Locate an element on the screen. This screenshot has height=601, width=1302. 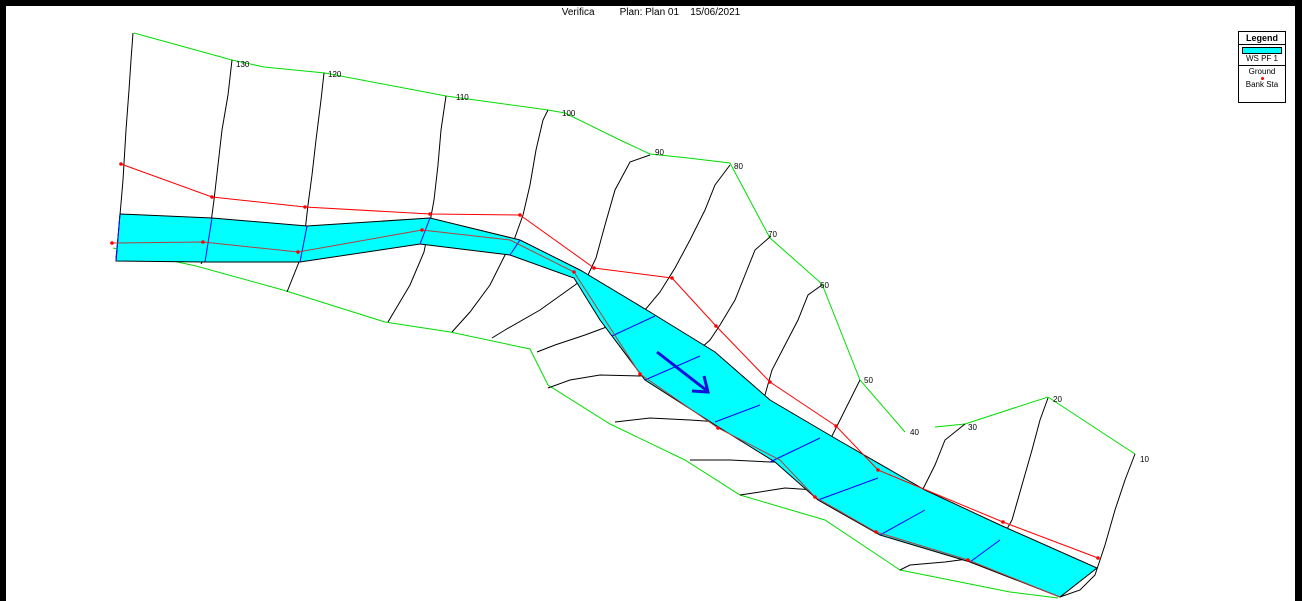
legend-ground-label: Ground is located at coordinates (1262, 71).